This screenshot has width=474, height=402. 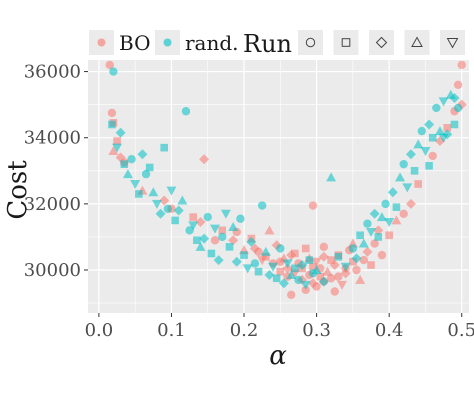 I want to click on legend-key-bg-circle, so click(x=310, y=42).